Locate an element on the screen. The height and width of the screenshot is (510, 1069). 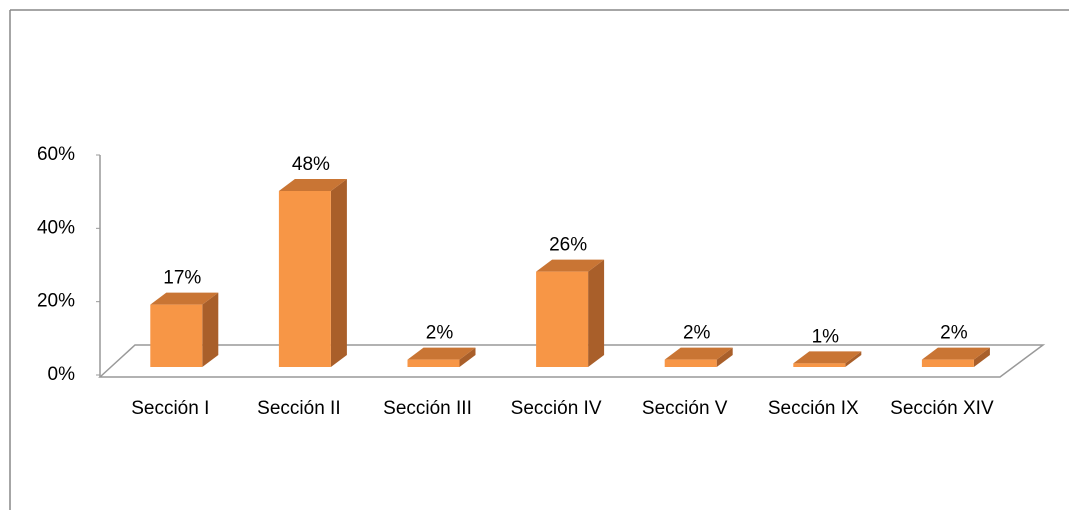
x-tick-label: Sección II is located at coordinates (298, 408).